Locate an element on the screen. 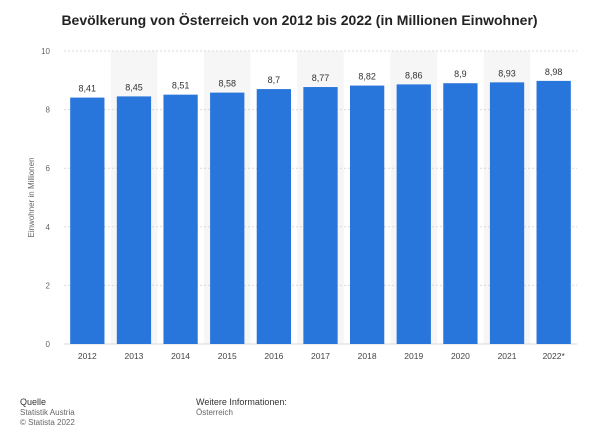 The height and width of the screenshot is (445, 599). source-name: Statistik Austria is located at coordinates (47, 412).